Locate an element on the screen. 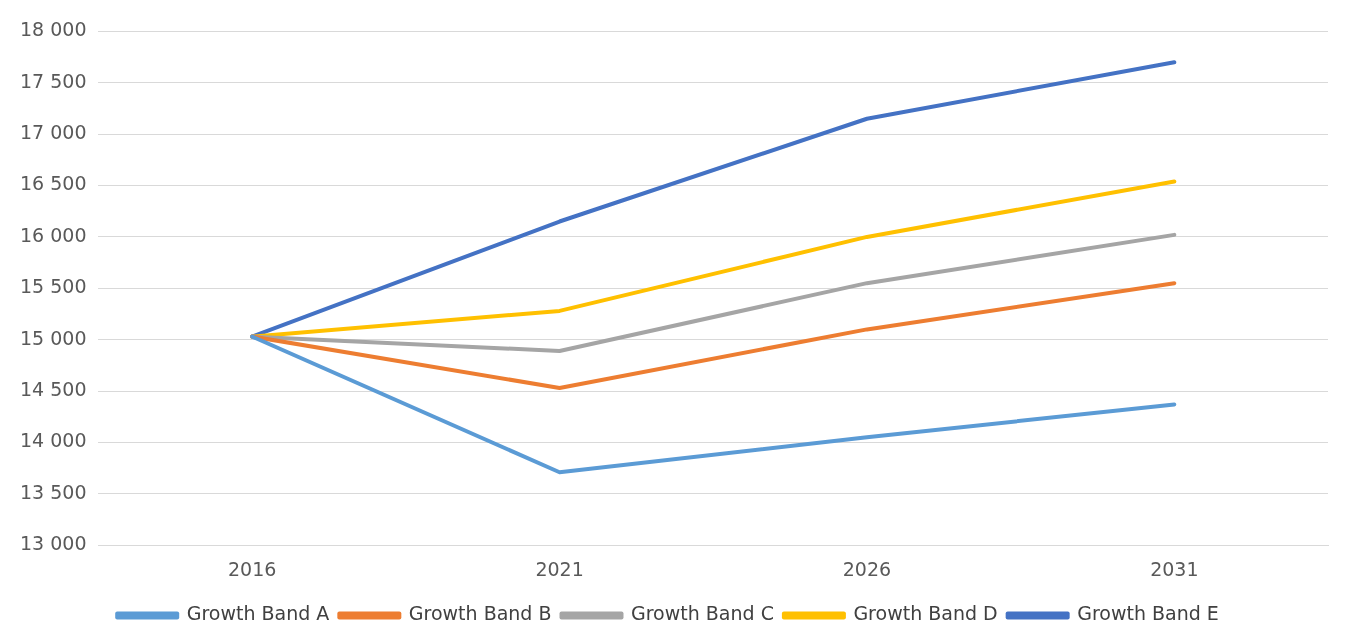 The width and height of the screenshot is (1346, 643). legend-label: Growth Band C is located at coordinates (702, 613).